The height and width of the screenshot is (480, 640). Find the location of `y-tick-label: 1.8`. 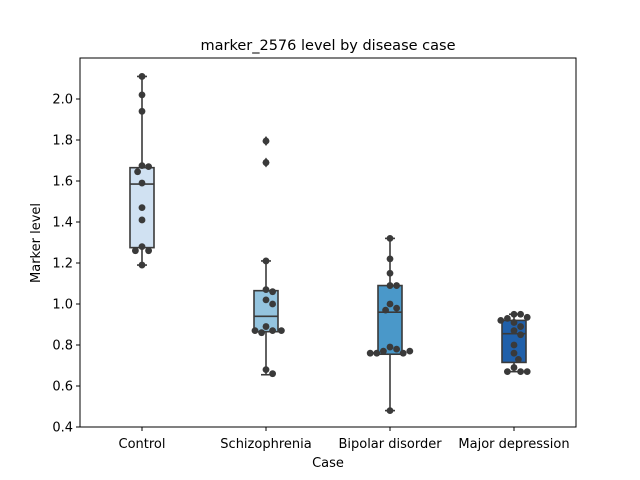

y-tick-label: 1.8 is located at coordinates (62, 141).